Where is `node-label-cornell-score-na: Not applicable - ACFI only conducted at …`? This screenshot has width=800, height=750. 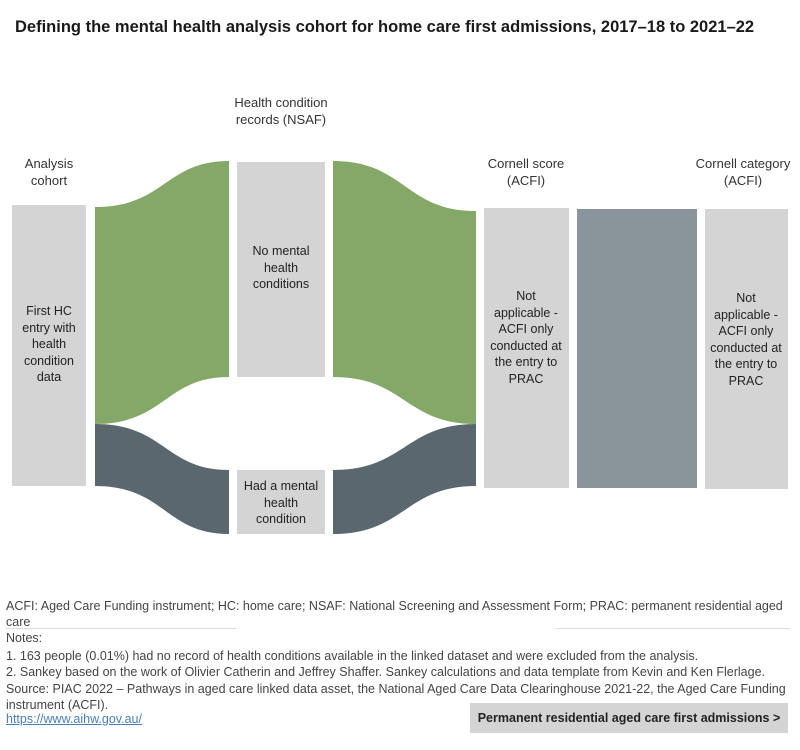
node-label-cornell-score-na: Not applicable - ACFI only conducted at … is located at coordinates (526, 337).